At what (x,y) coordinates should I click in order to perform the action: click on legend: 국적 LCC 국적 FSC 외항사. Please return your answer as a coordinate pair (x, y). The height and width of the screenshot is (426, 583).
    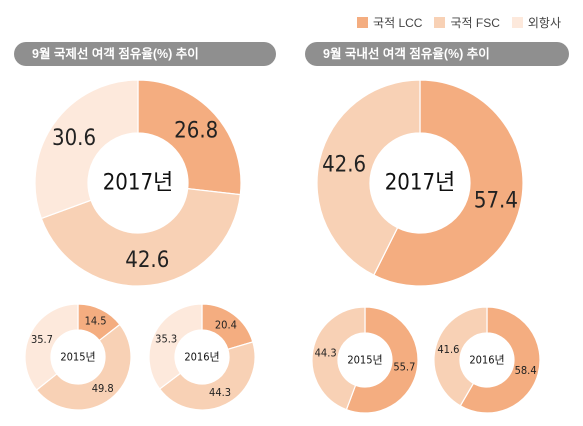
    Looking at the image, I should click on (459, 22).